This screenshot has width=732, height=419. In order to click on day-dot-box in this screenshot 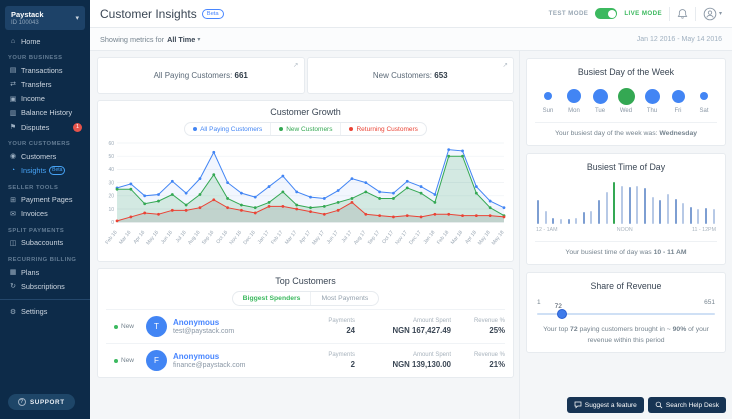, I will do `click(548, 96)`.